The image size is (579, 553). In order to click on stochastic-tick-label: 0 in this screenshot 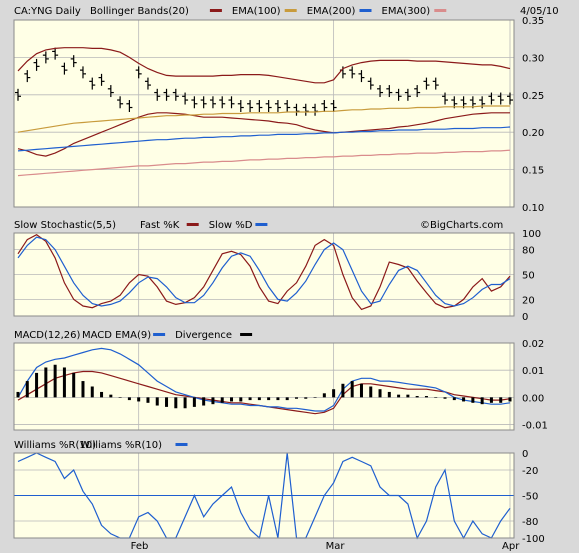, I will do `click(525, 317)`.